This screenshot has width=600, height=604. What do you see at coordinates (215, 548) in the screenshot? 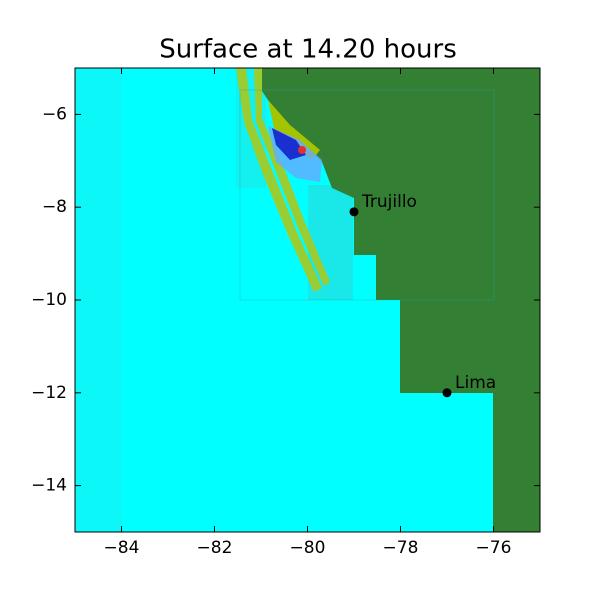
I see `x-tick-label: −82` at bounding box center [215, 548].